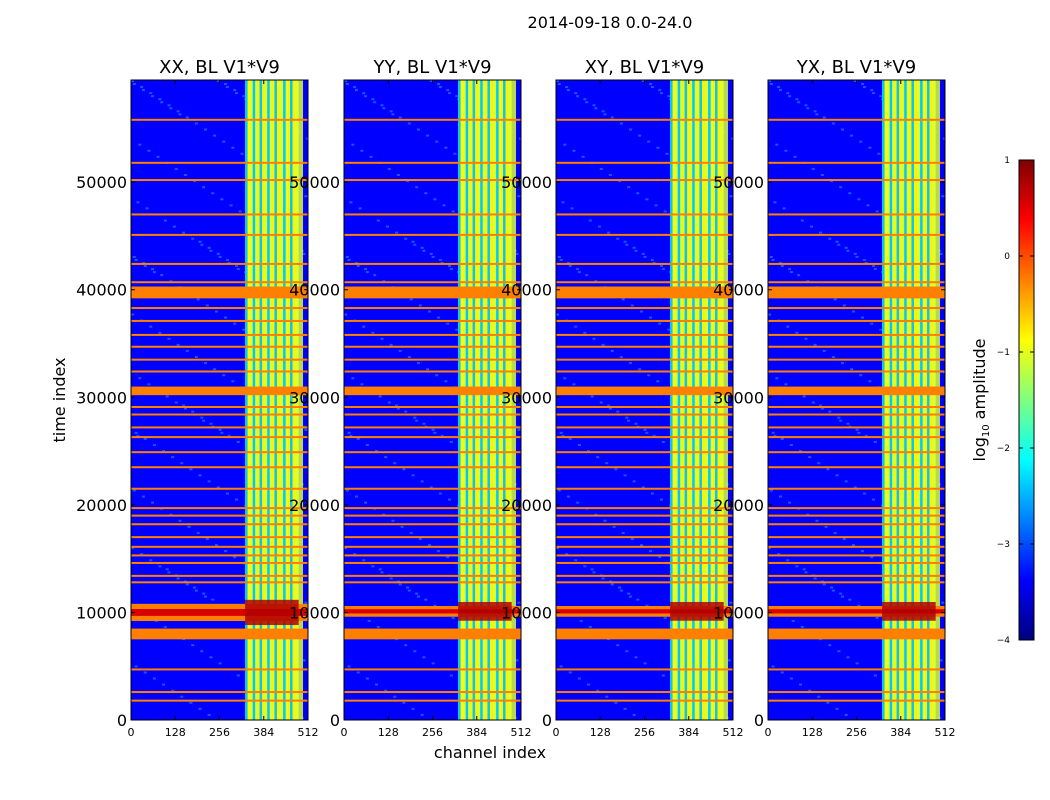  Describe the element at coordinates (936, 400) in the screenshot. I see `channel-stripe` at that location.